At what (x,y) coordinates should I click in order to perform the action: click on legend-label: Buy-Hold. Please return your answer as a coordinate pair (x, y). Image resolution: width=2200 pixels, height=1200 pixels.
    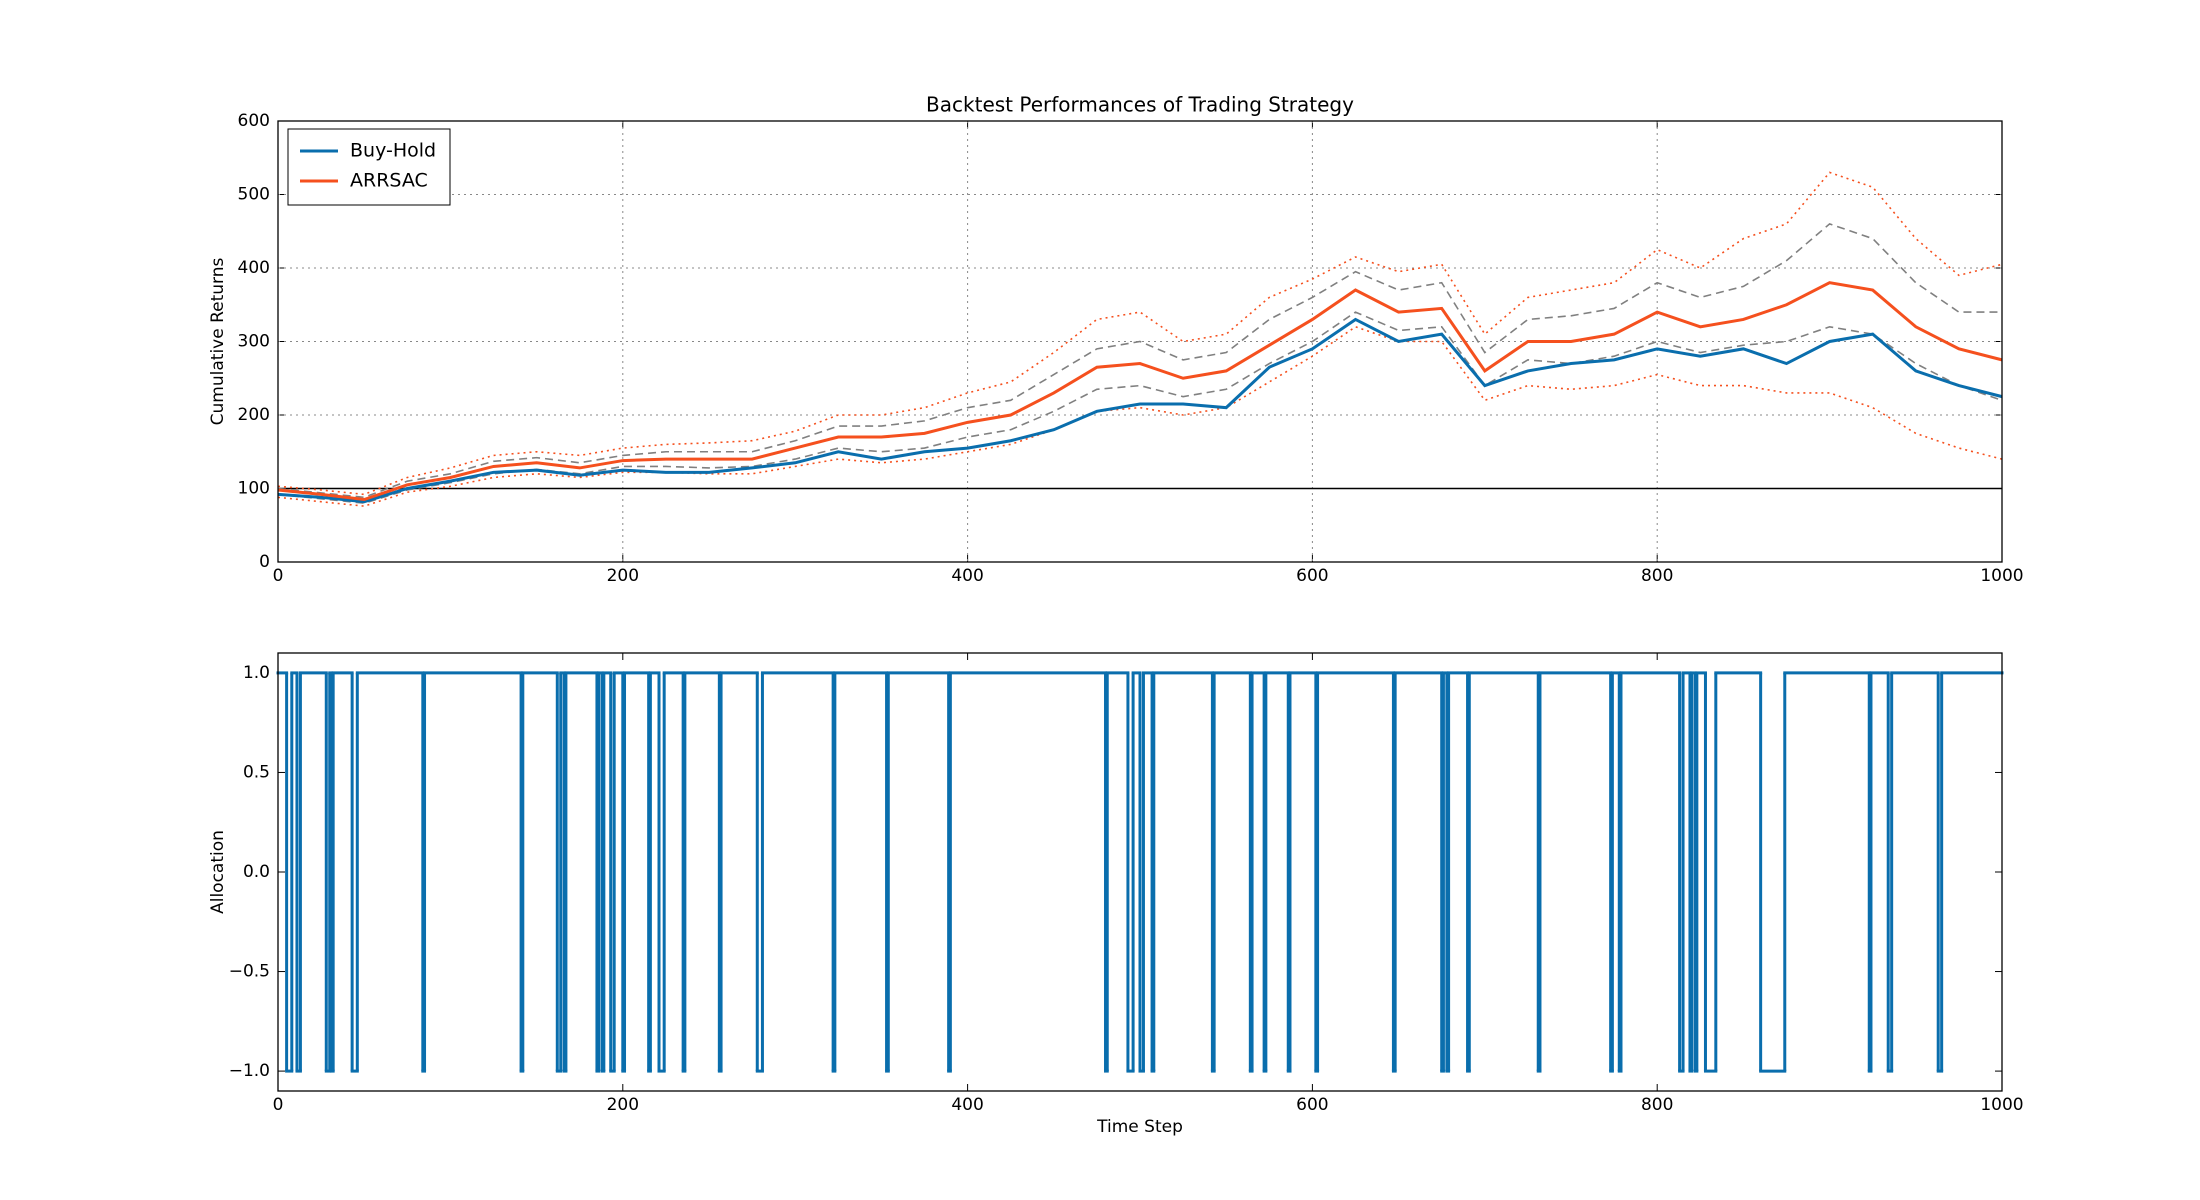
    Looking at the image, I should click on (393, 151).